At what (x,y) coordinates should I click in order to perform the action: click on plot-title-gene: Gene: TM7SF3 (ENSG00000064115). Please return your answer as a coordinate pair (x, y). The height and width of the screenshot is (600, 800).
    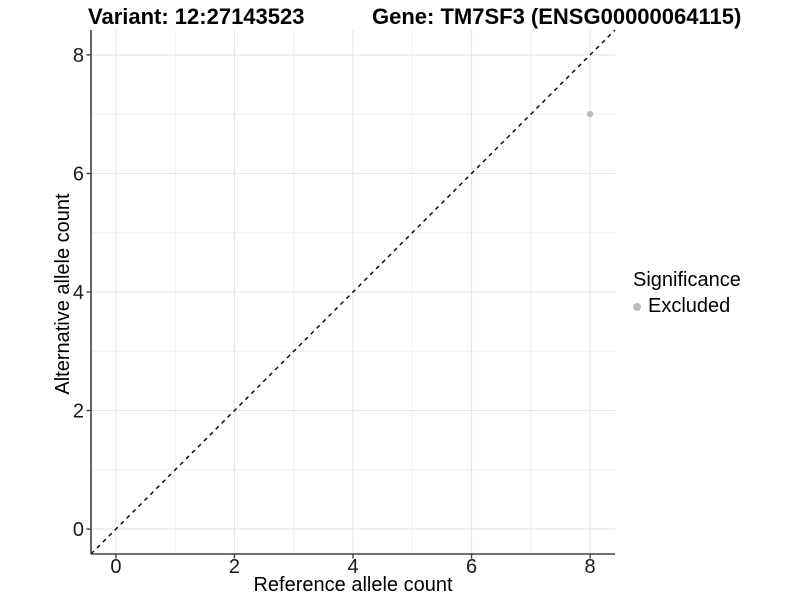
    Looking at the image, I should click on (557, 16).